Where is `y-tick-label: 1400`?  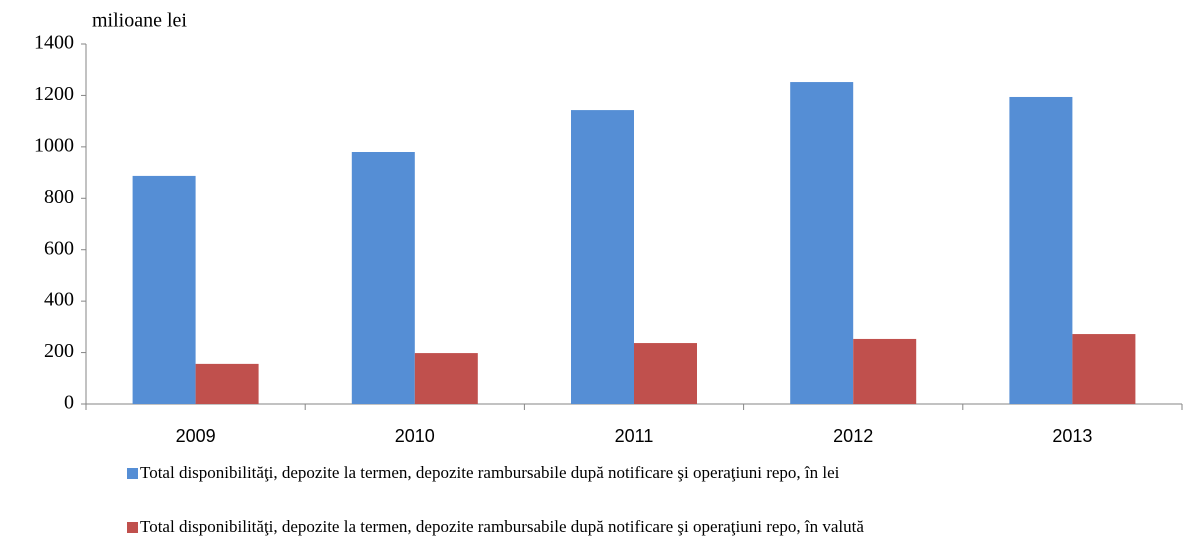
y-tick-label: 1400 is located at coordinates (54, 43).